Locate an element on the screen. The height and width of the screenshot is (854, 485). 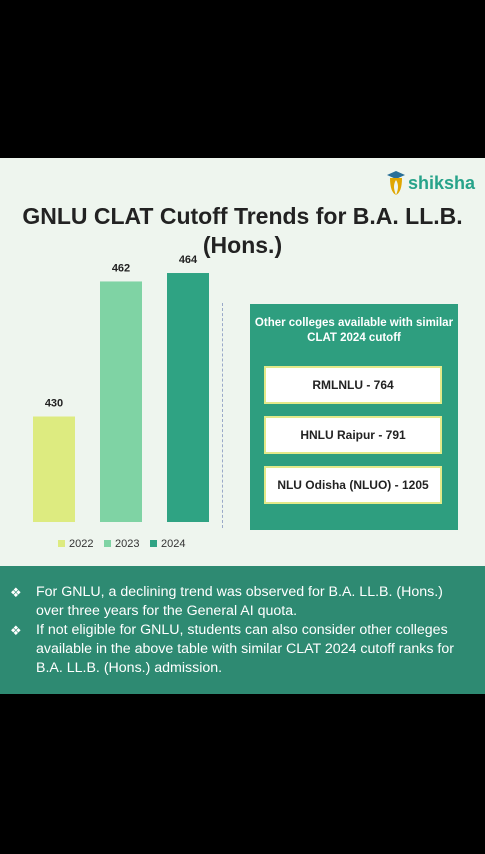
data-label: 464 is located at coordinates (188, 260).